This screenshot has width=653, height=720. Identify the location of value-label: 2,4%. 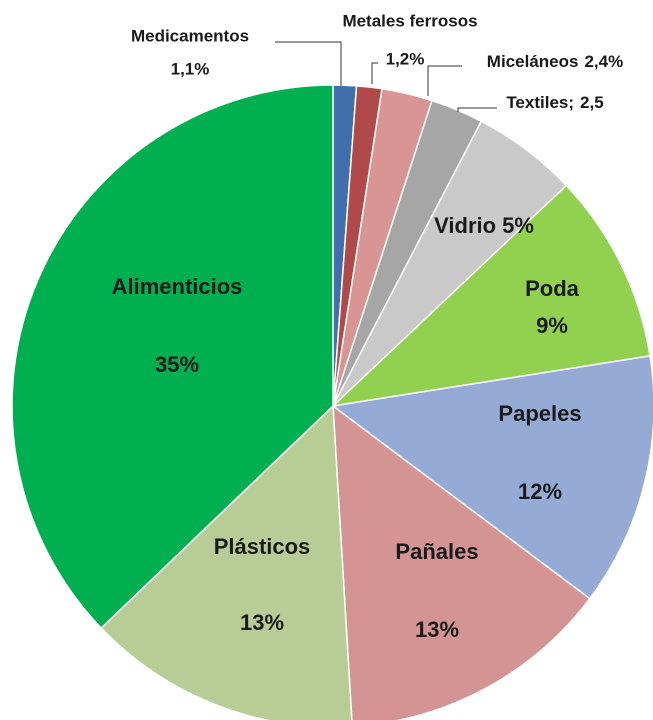
(603, 61).